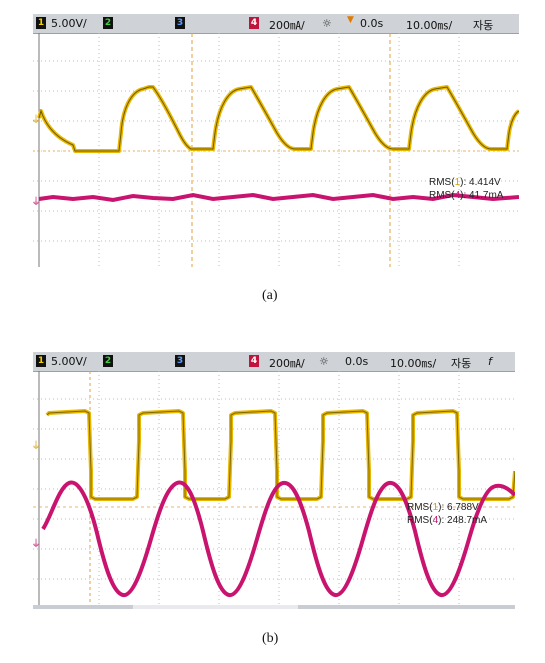 This screenshot has height=663, width=545. What do you see at coordinates (270, 638) in the screenshot?
I see `caption-b: (b)` at bounding box center [270, 638].